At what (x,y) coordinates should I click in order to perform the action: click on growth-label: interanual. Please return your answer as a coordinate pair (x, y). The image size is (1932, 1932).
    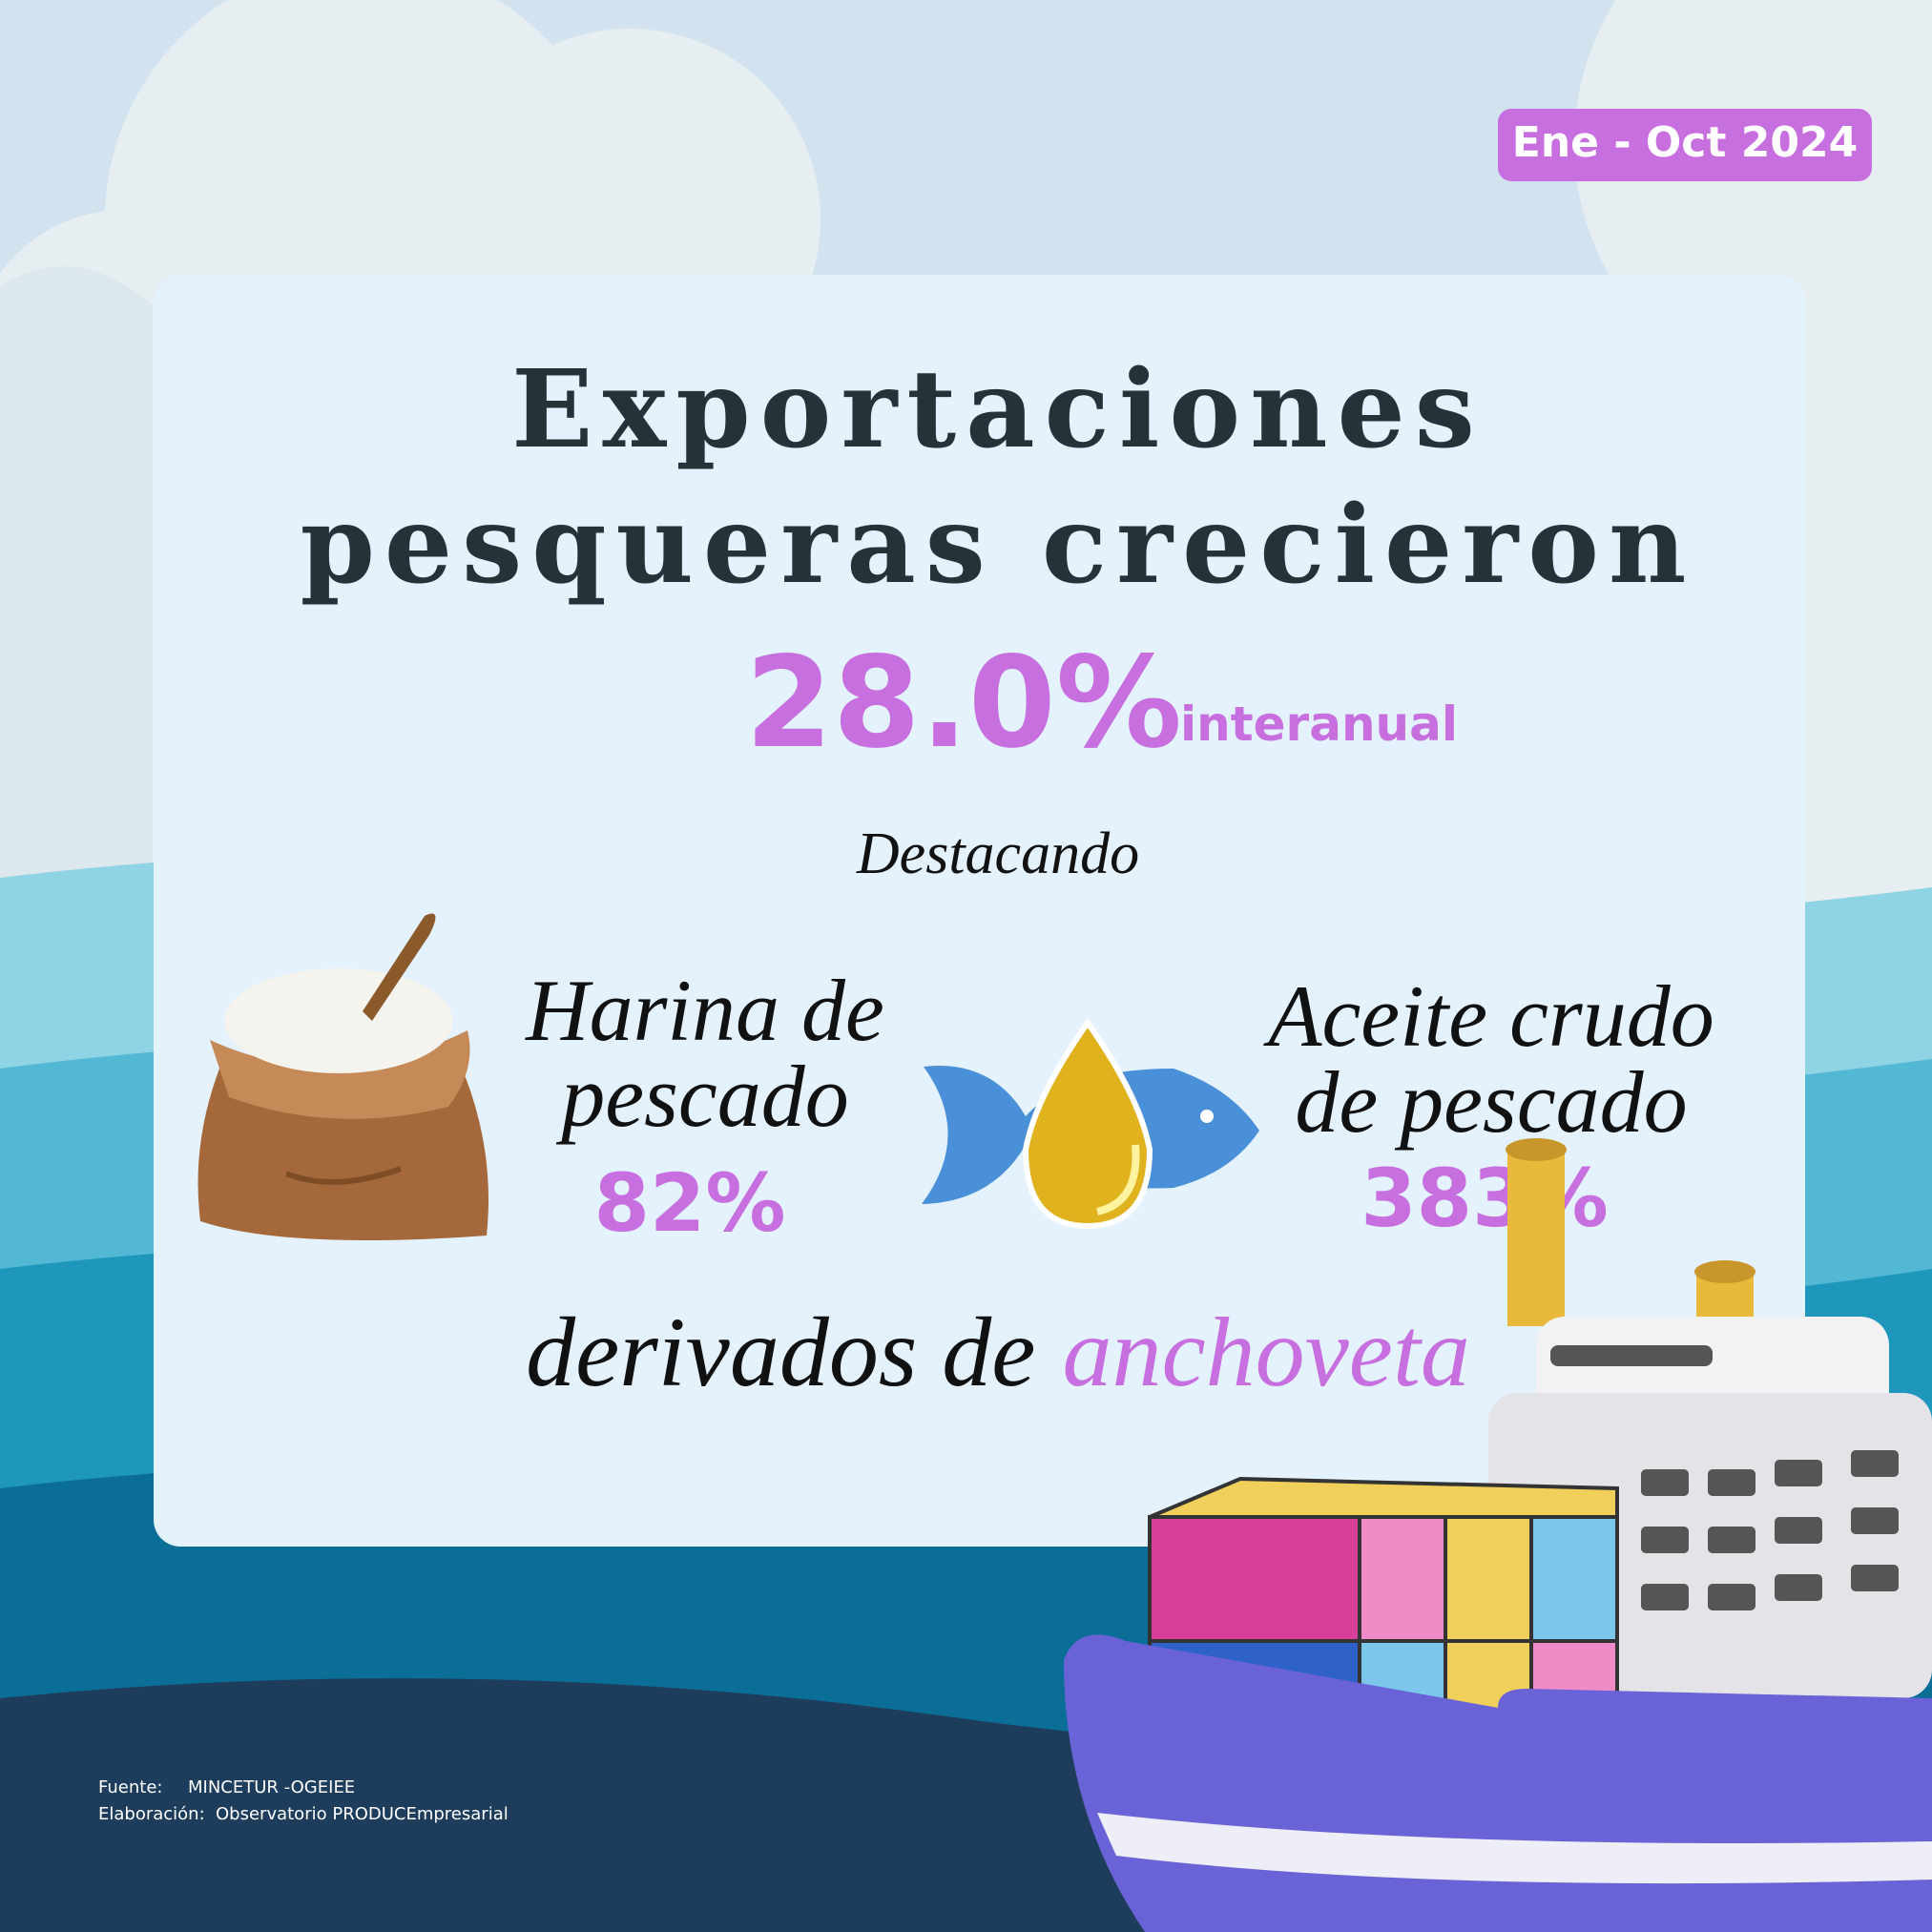
    Looking at the image, I should click on (1319, 724).